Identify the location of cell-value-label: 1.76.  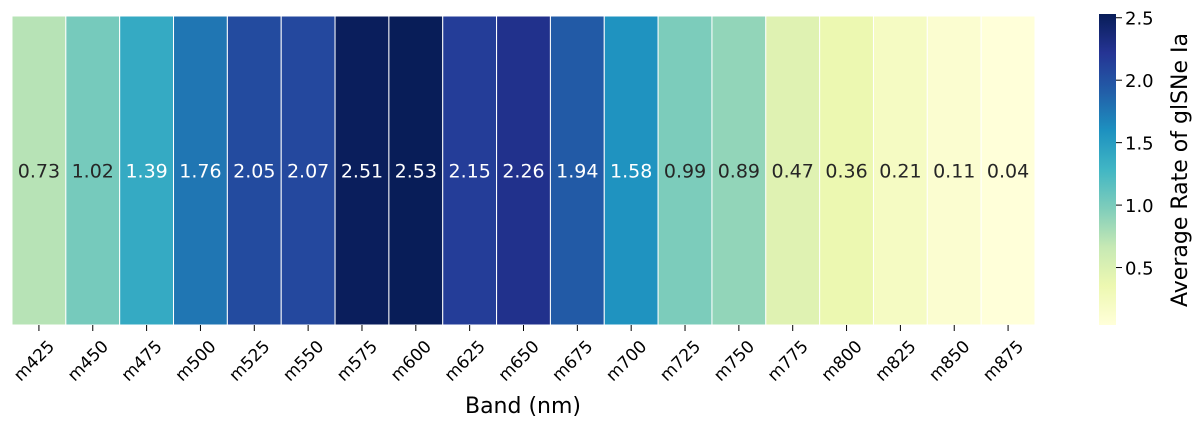
(200, 172).